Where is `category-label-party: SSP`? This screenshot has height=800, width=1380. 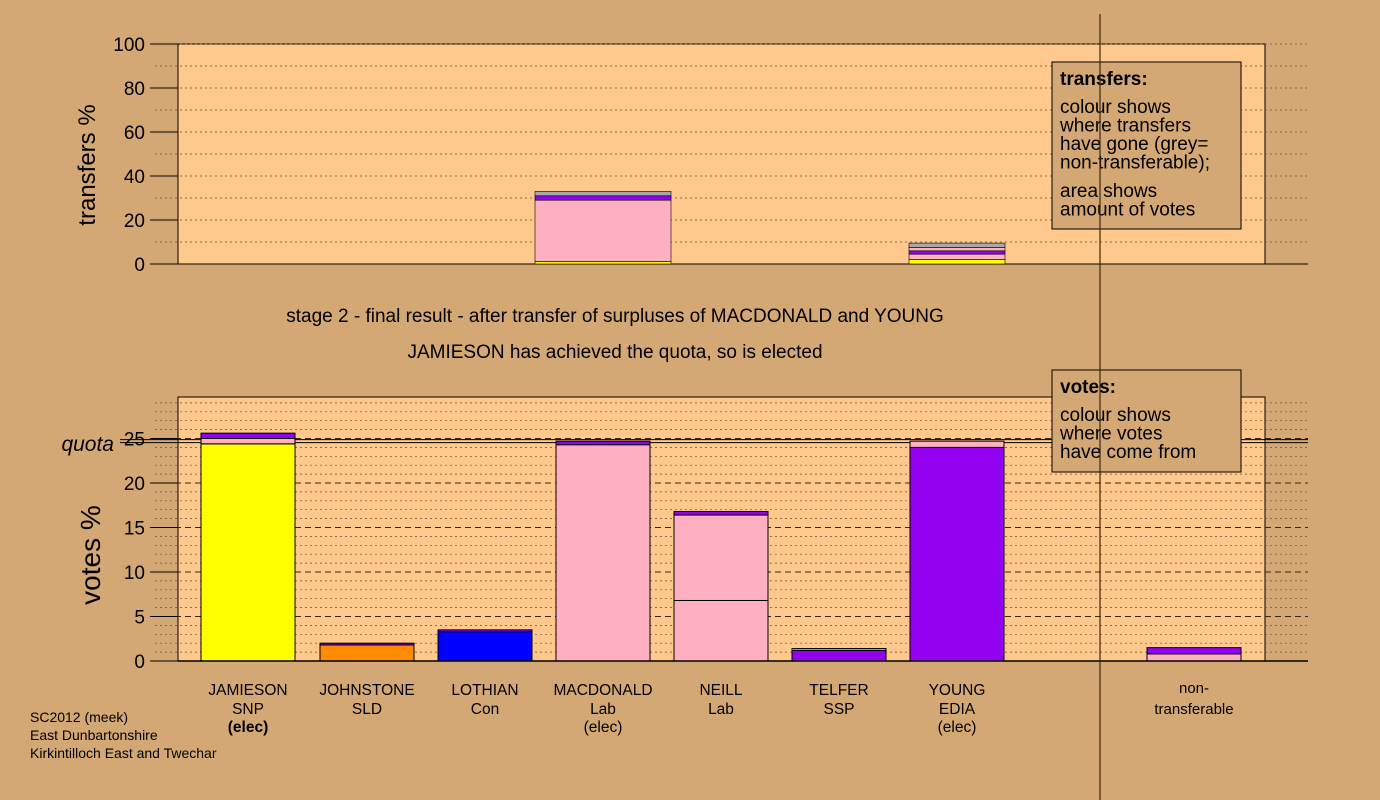
category-label-party: SSP is located at coordinates (838, 709).